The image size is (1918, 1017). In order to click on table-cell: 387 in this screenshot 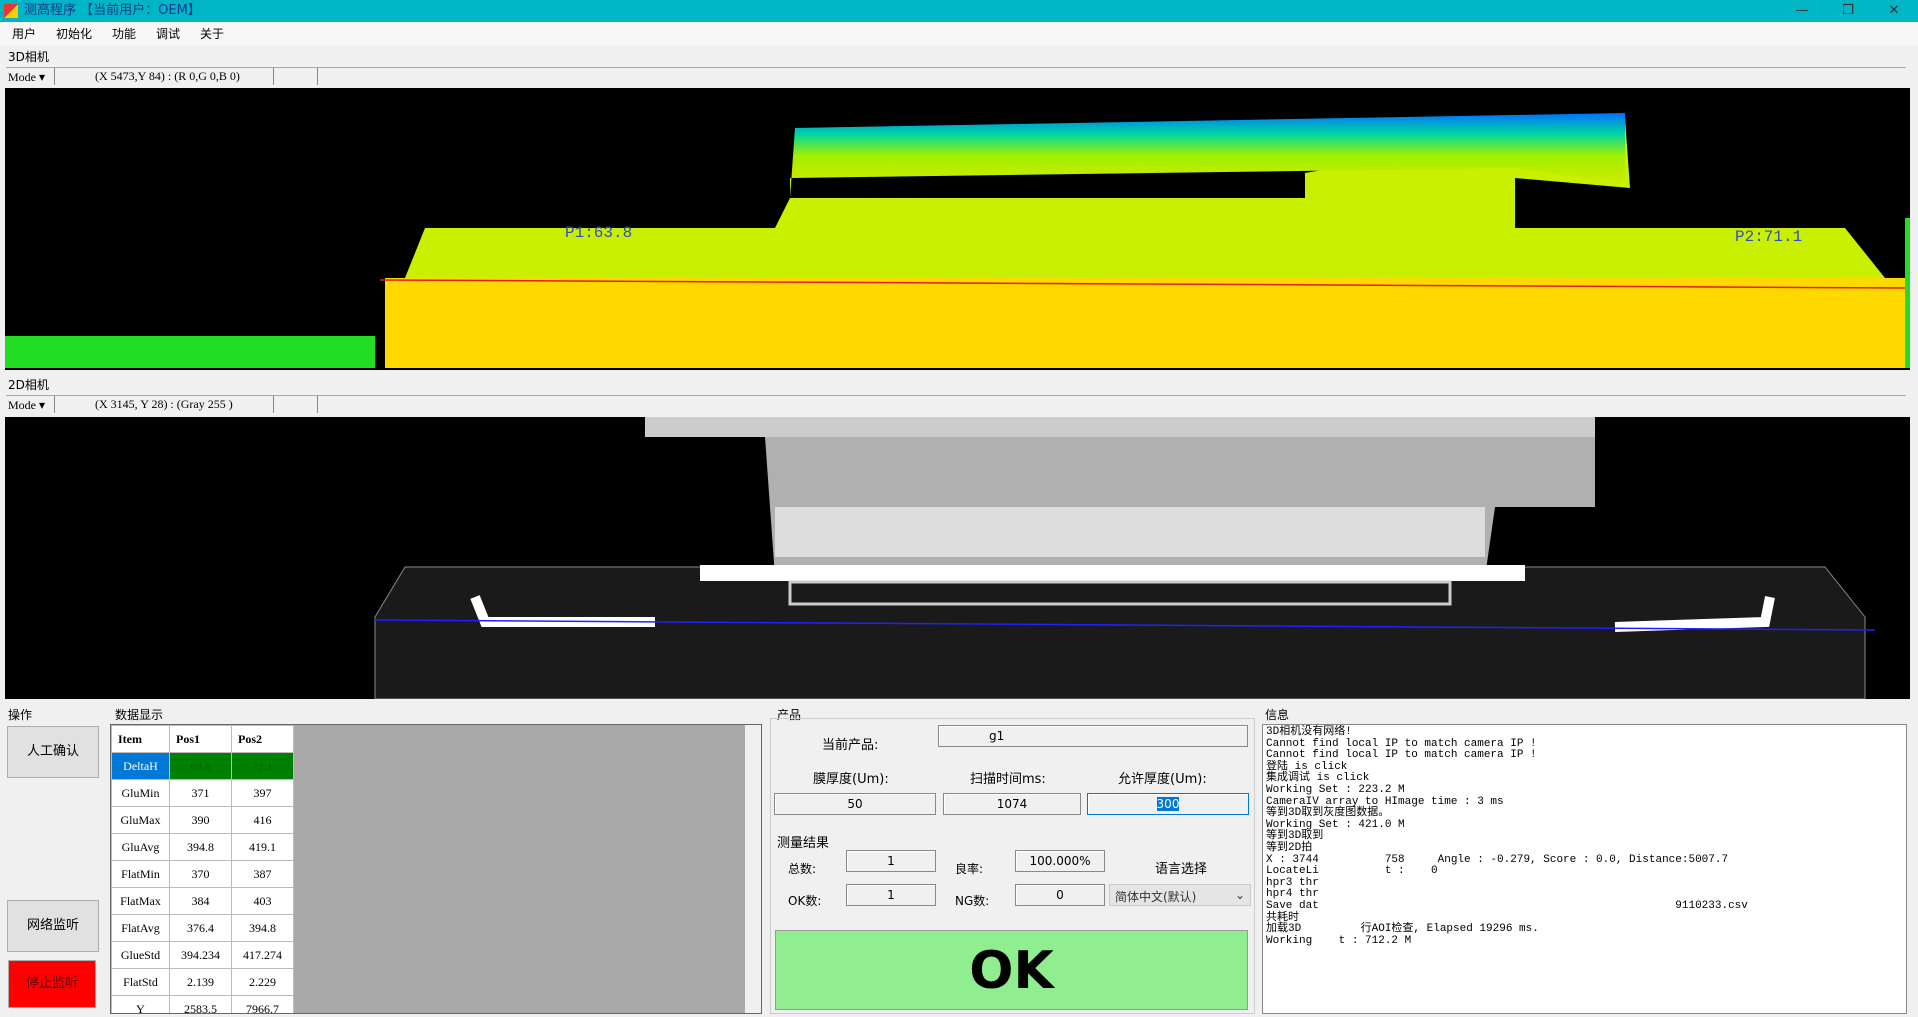, I will do `click(262, 874)`.